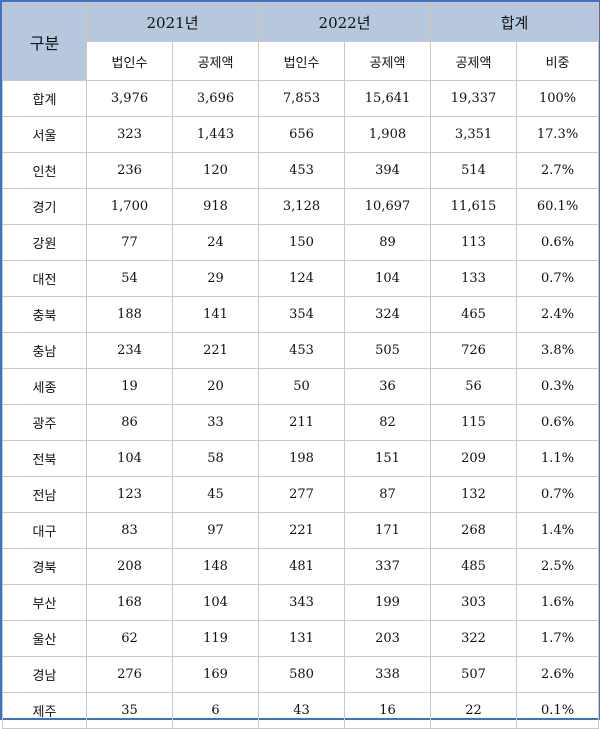  I want to click on value-cell: 141, so click(215, 314).